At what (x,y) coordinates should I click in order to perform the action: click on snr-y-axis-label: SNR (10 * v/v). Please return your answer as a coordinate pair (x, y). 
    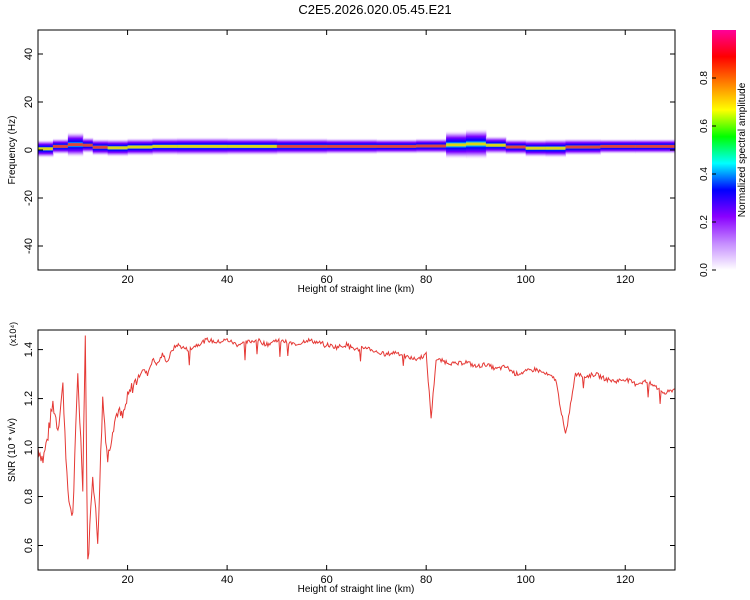
    Looking at the image, I should click on (12, 450).